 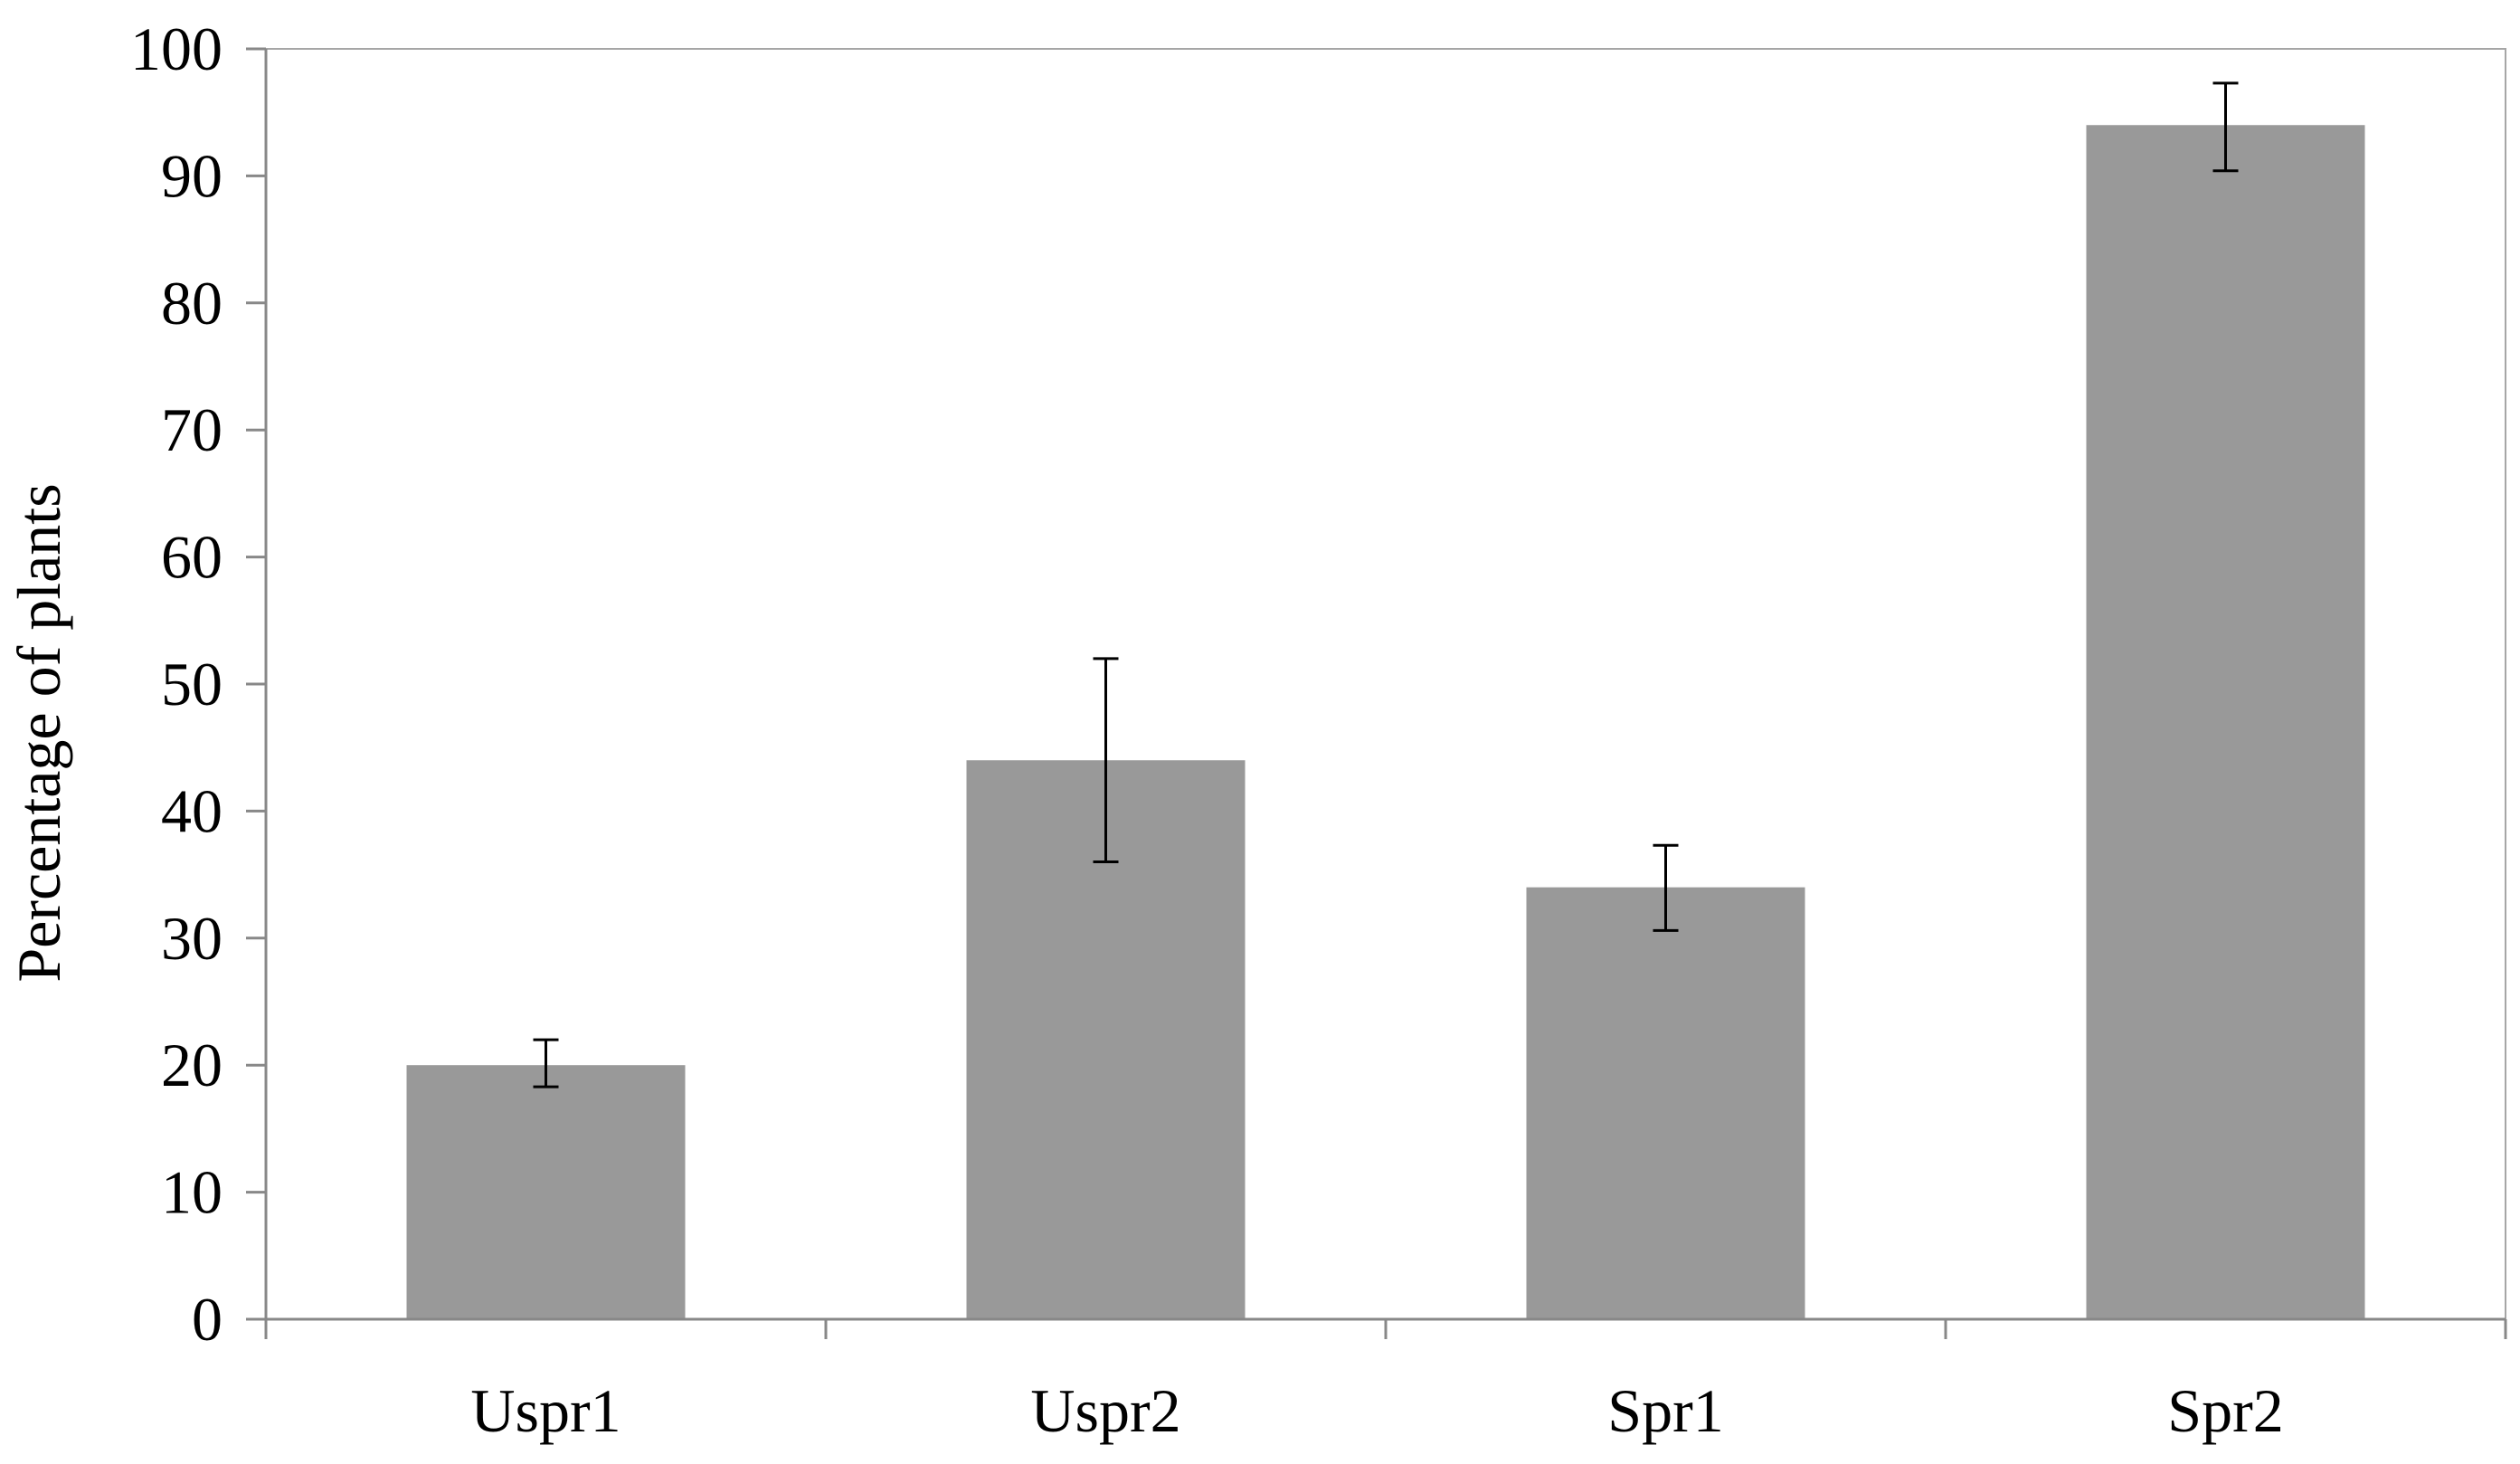 What do you see at coordinates (2226, 722) in the screenshot?
I see `bar-spr2` at bounding box center [2226, 722].